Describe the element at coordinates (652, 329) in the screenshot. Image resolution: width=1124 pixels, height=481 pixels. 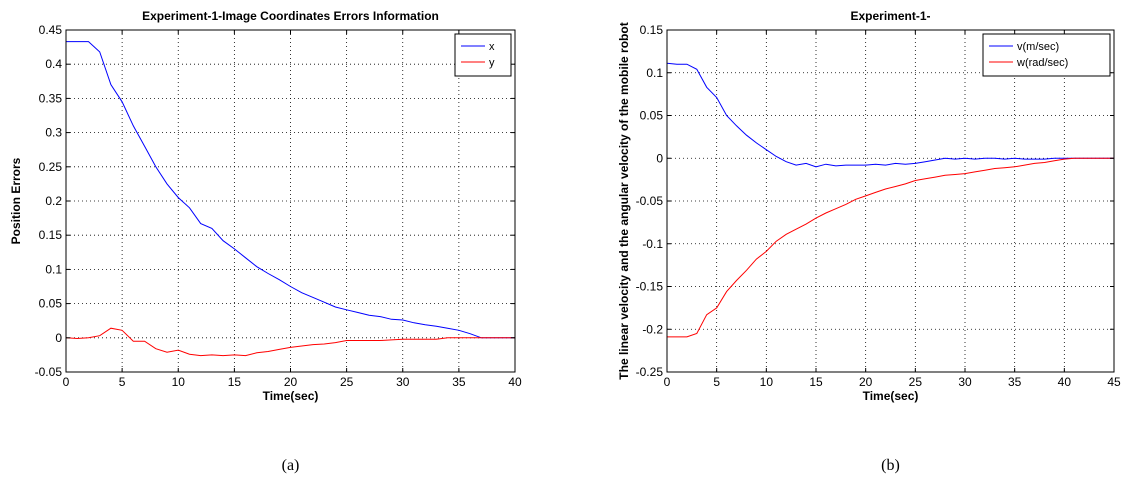
I see `y-tick-label: -0.2` at that location.